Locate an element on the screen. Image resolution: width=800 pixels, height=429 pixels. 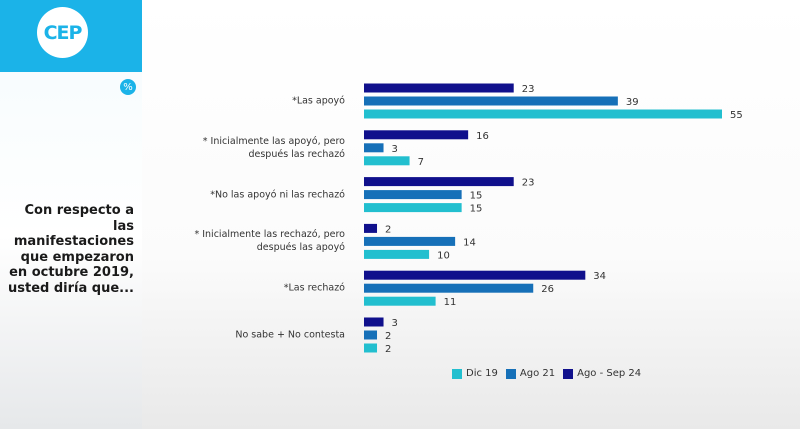
data-label: 55 is located at coordinates (736, 115).